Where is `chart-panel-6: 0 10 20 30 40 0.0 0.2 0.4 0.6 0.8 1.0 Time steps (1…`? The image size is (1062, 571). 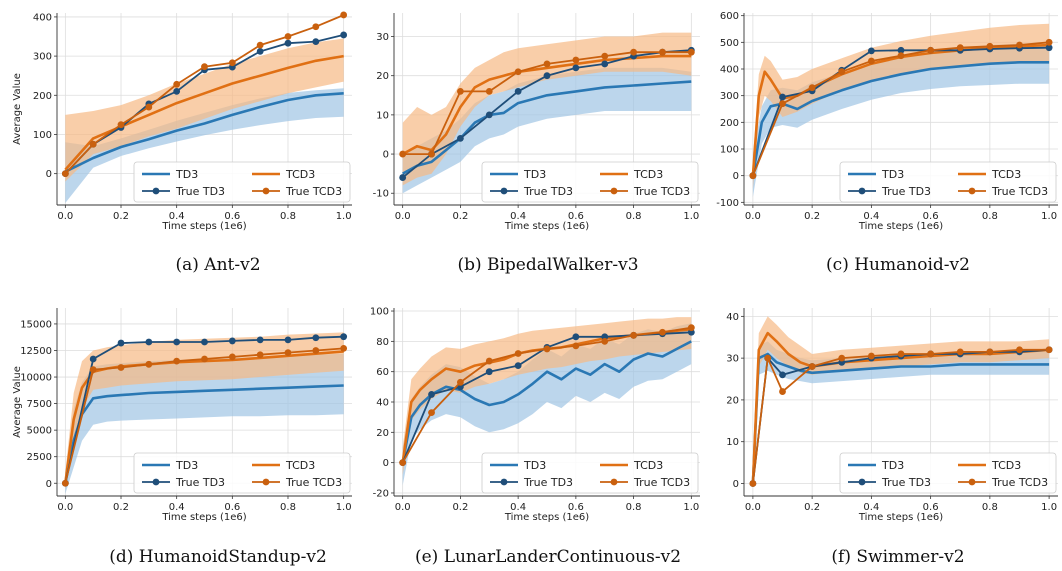
chart-panel-6: 0 10 20 30 40 0.0 0.2 0.4 0.6 0.8 1.0 Time steps (1… is located at coordinates (892, 437).